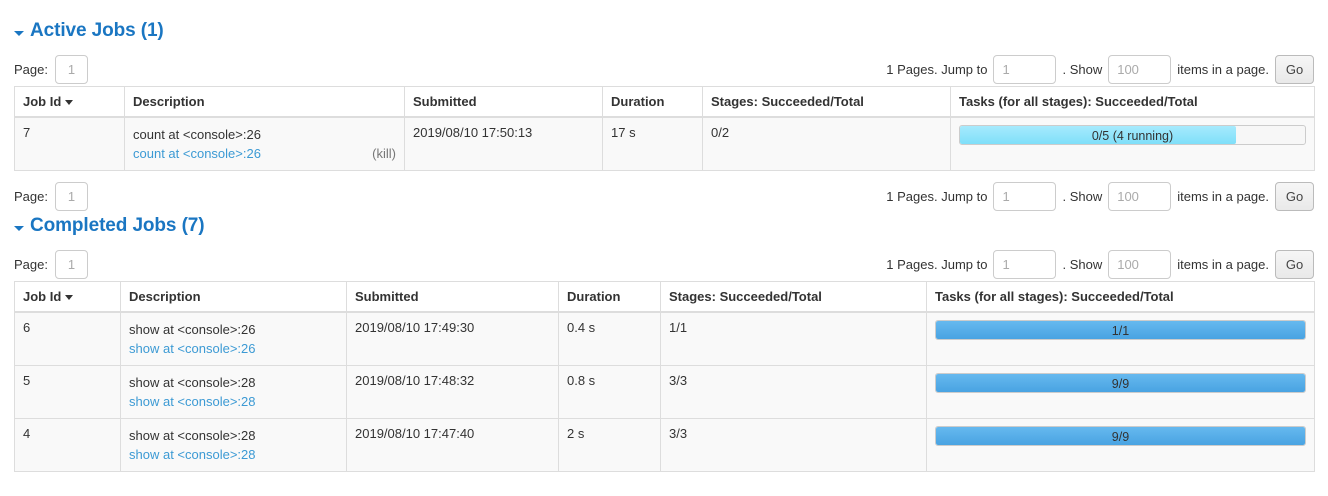 This screenshot has height=496, width=1328. What do you see at coordinates (1294, 69) in the screenshot?
I see `active-go-button-top: Go` at bounding box center [1294, 69].